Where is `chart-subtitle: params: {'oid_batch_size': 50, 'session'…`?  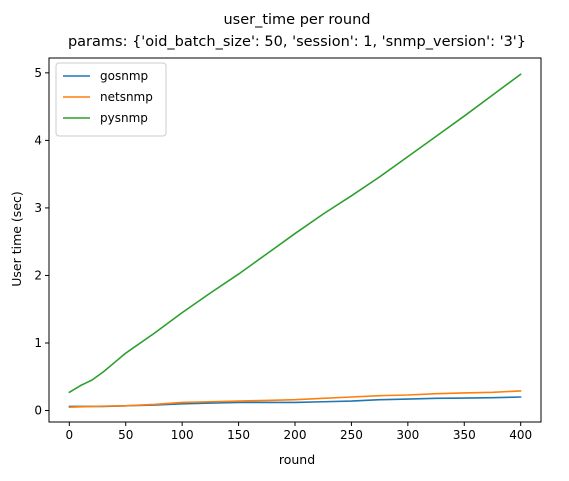 chart-subtitle: params: {'oid_batch_size': 50, 'session'… is located at coordinates (297, 42).